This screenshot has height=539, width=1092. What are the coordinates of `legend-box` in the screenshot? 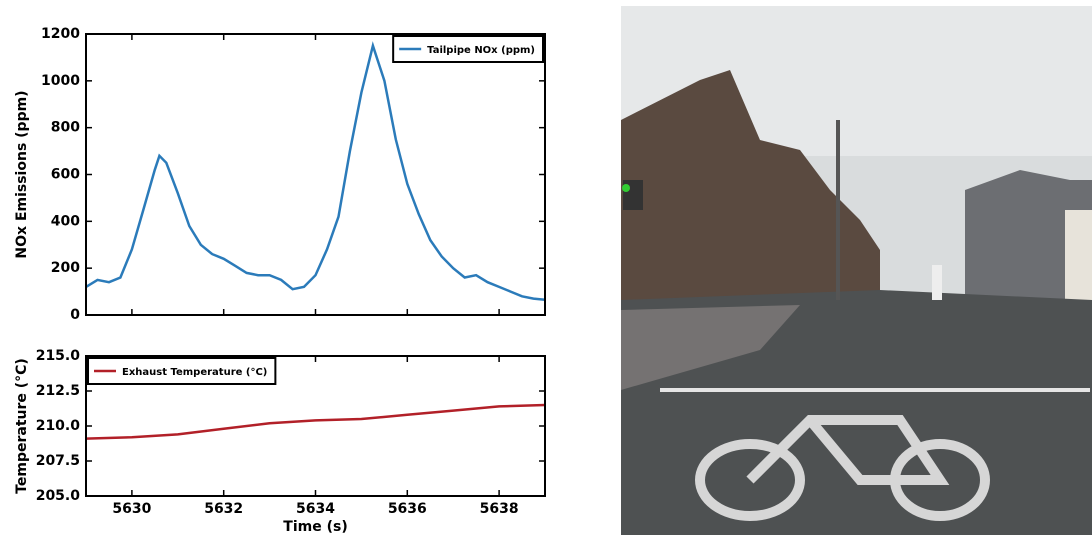 It's located at (182, 371).